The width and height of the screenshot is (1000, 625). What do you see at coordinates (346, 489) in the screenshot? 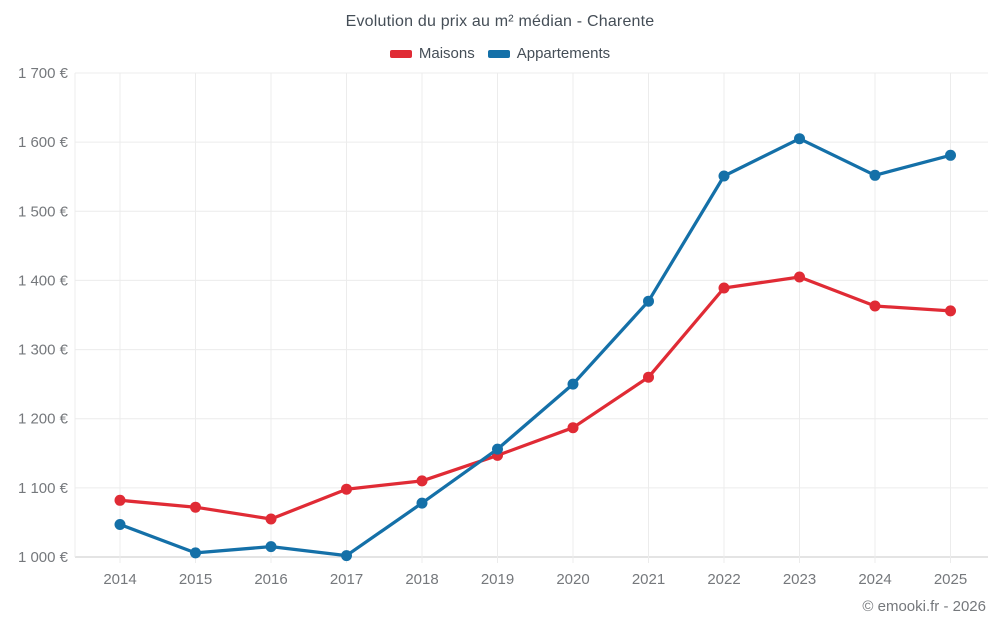
I see `data-point-maisons-2017` at bounding box center [346, 489].